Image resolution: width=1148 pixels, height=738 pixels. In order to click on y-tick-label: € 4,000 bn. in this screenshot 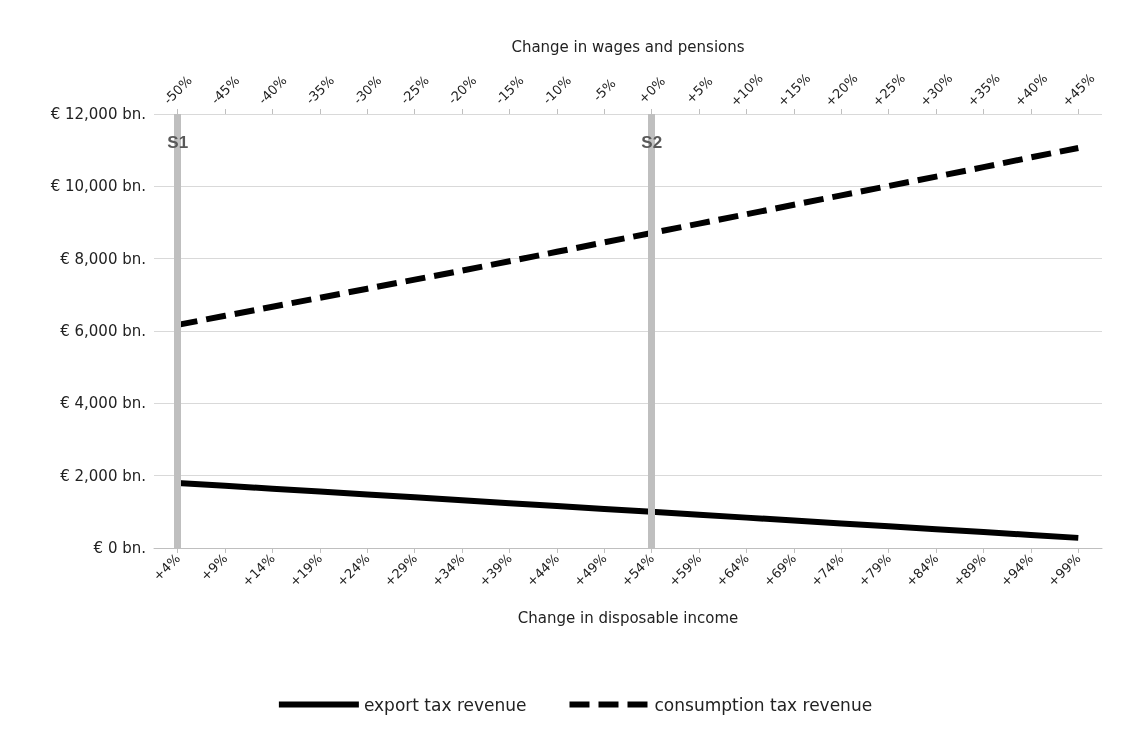, I will do `click(103, 403)`.